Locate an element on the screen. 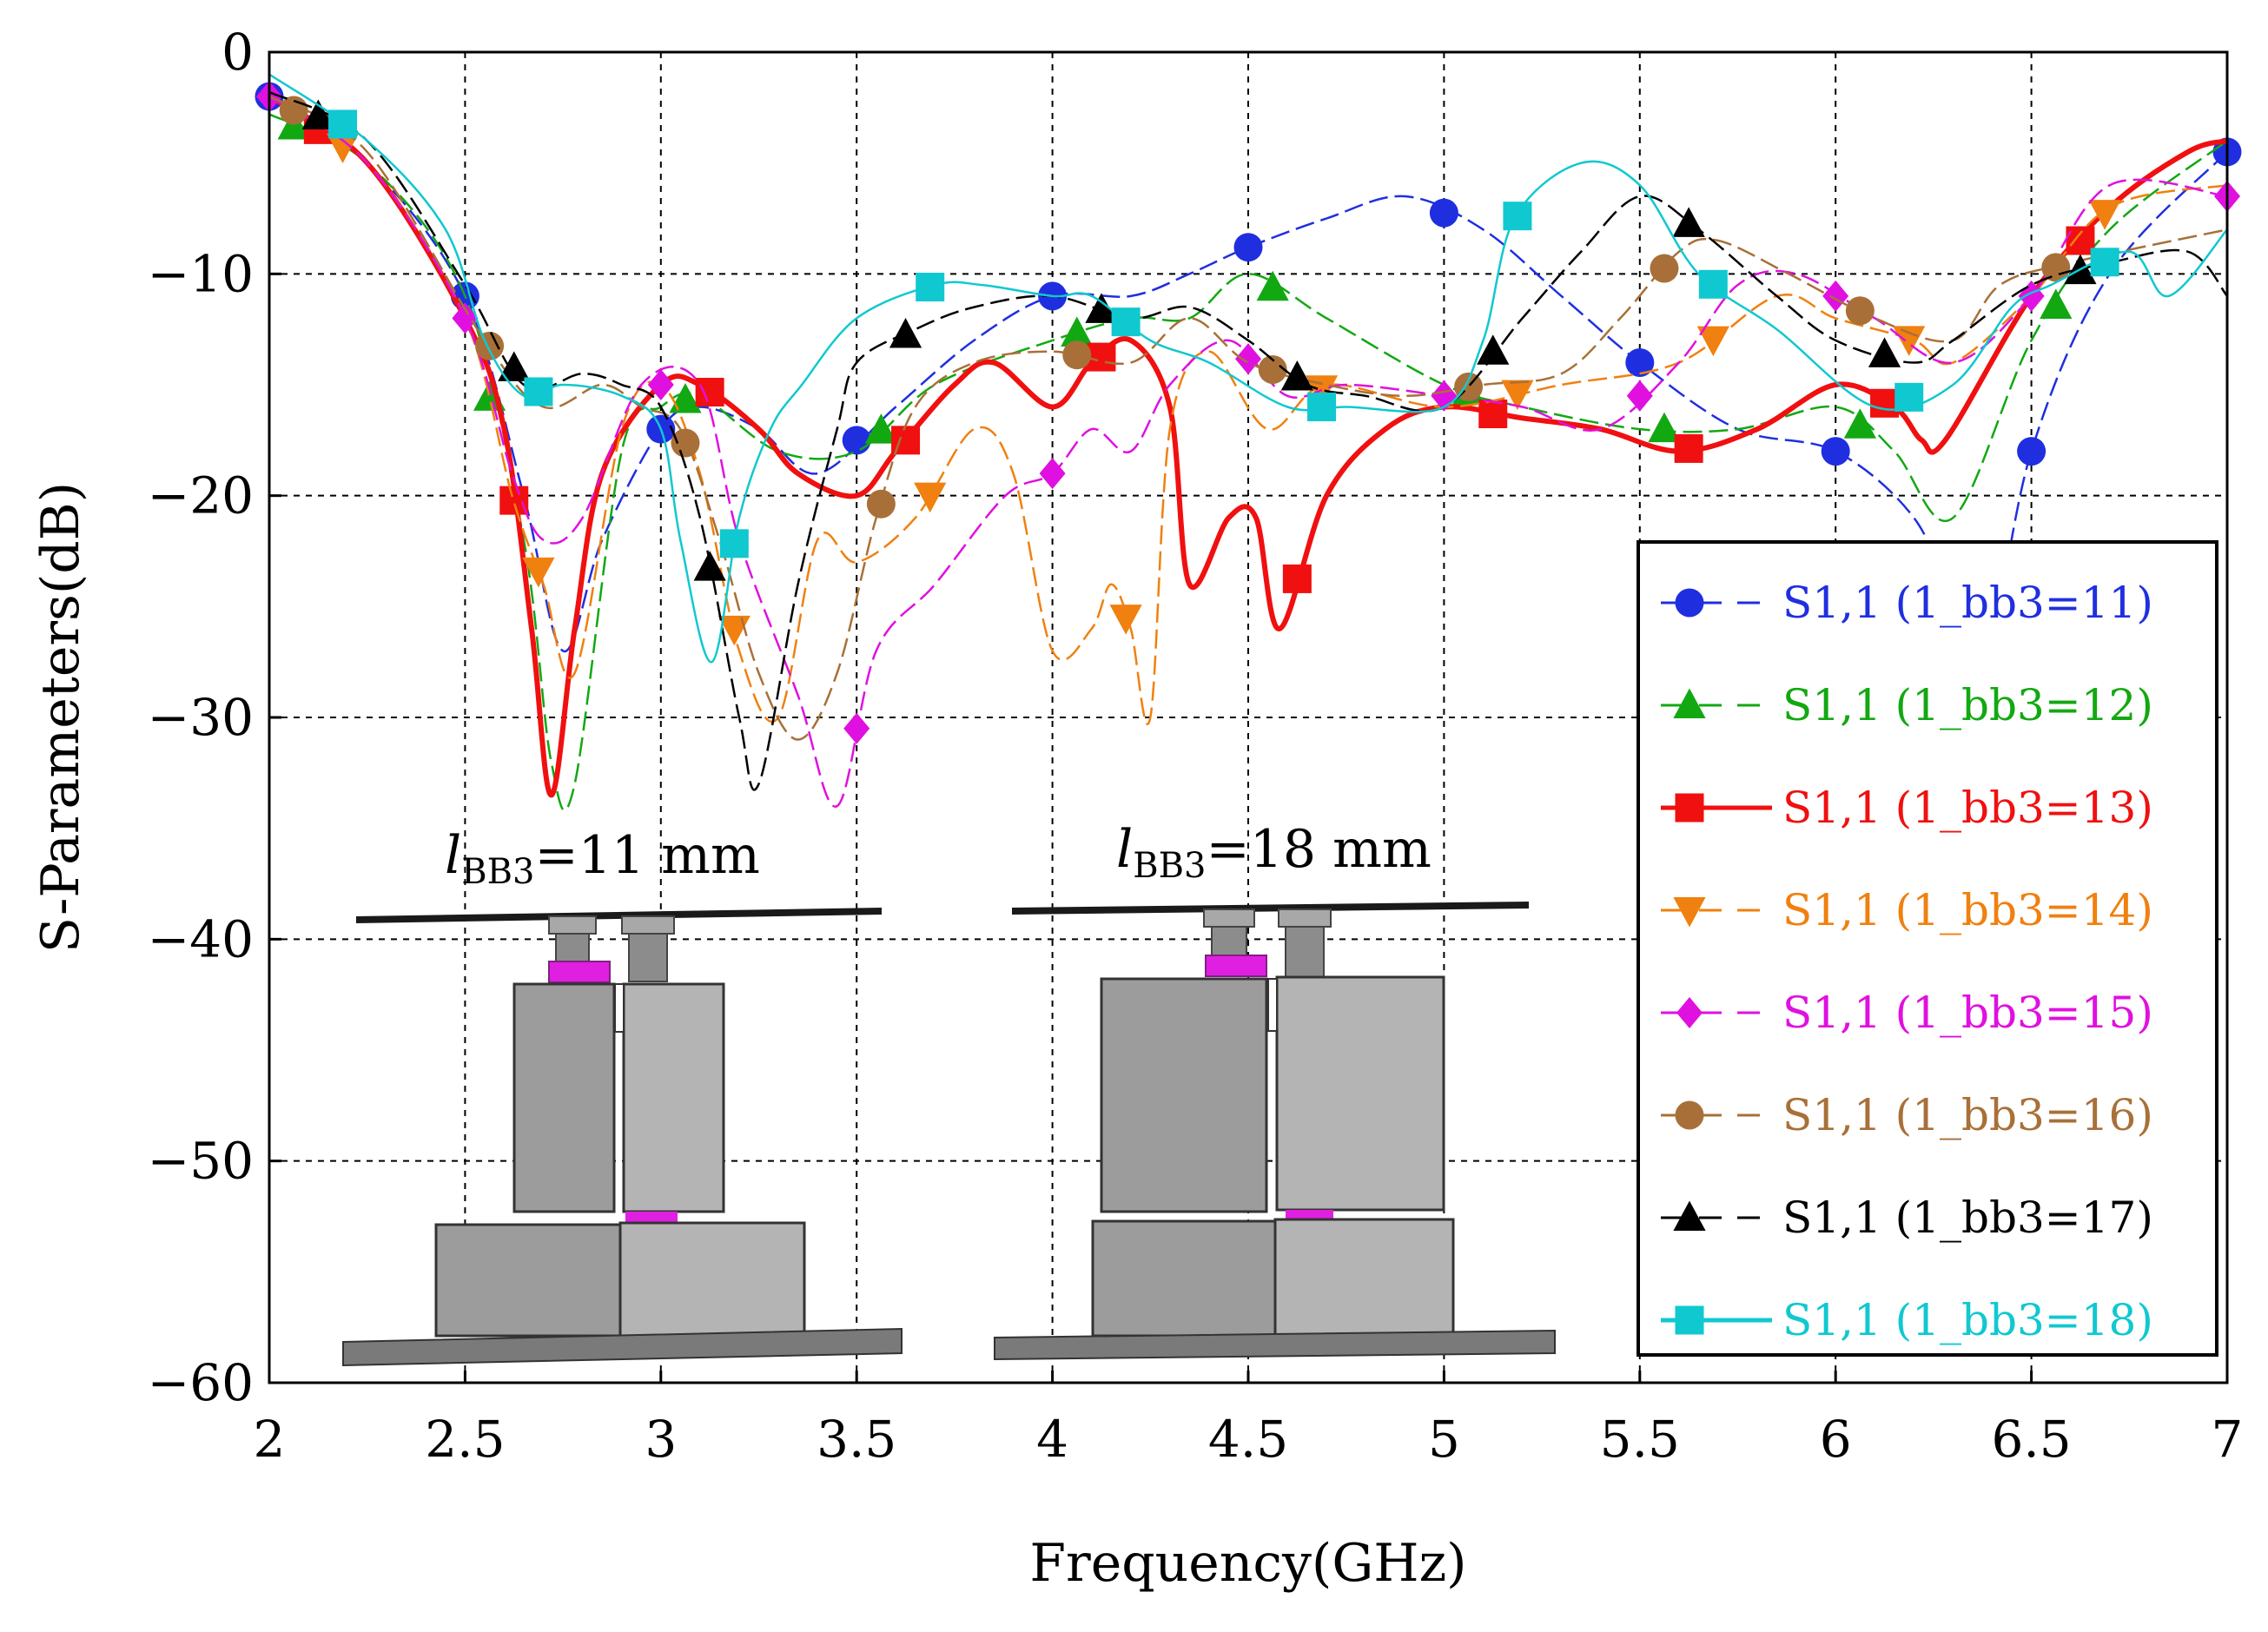  x-tick-label: 4.5 is located at coordinates (1248, 1439).